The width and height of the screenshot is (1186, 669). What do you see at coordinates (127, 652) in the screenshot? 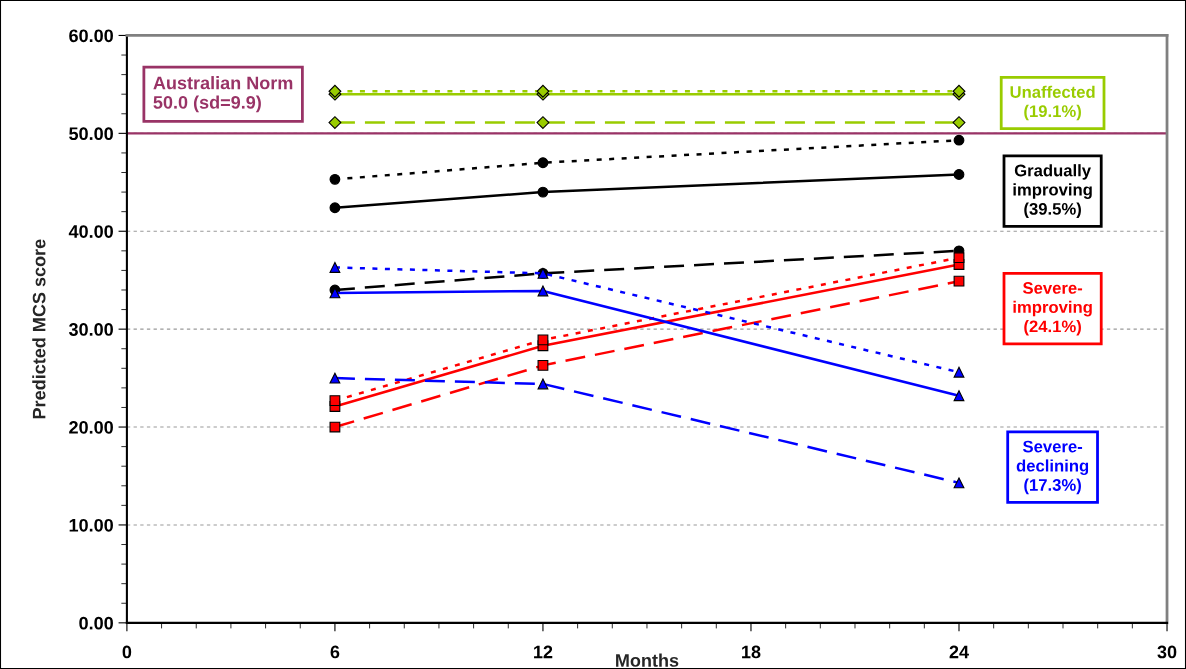
I see `x-tick-label: 0` at bounding box center [127, 652].